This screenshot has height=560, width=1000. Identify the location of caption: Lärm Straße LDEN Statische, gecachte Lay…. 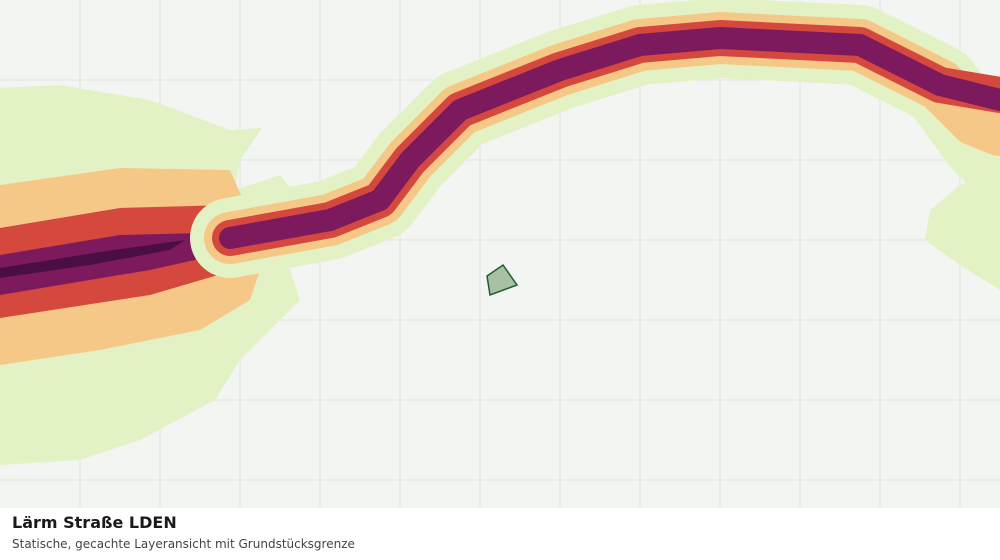
(500, 534).